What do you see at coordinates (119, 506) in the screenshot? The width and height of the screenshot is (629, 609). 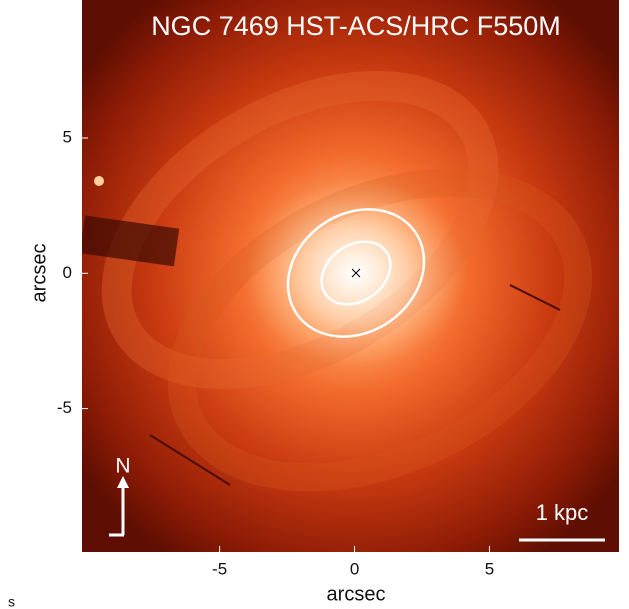 I see `compass` at bounding box center [119, 506].